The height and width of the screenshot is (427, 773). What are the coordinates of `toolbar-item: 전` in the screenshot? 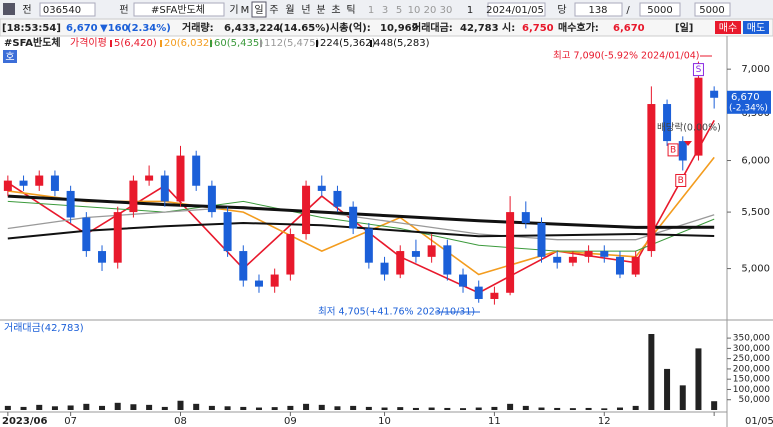 It's located at (26, 10).